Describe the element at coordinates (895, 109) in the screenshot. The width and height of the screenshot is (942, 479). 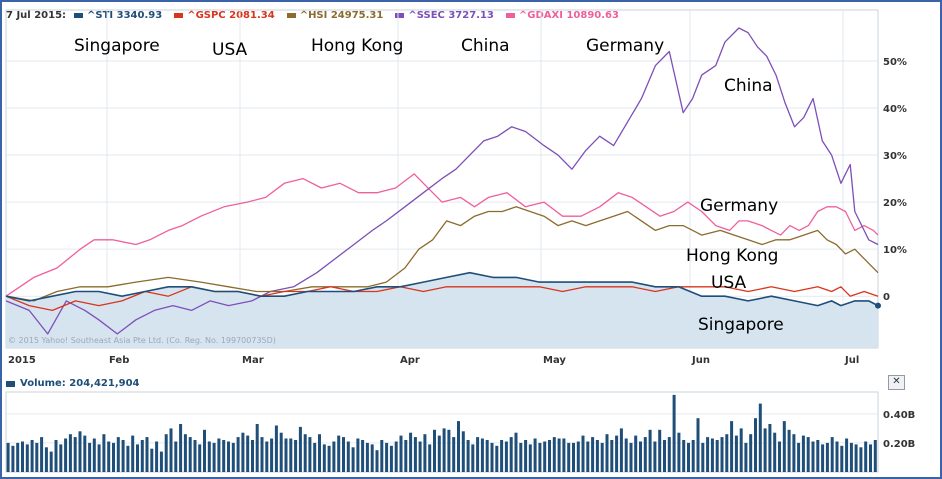
I see `y-tick-label: 40%` at that location.